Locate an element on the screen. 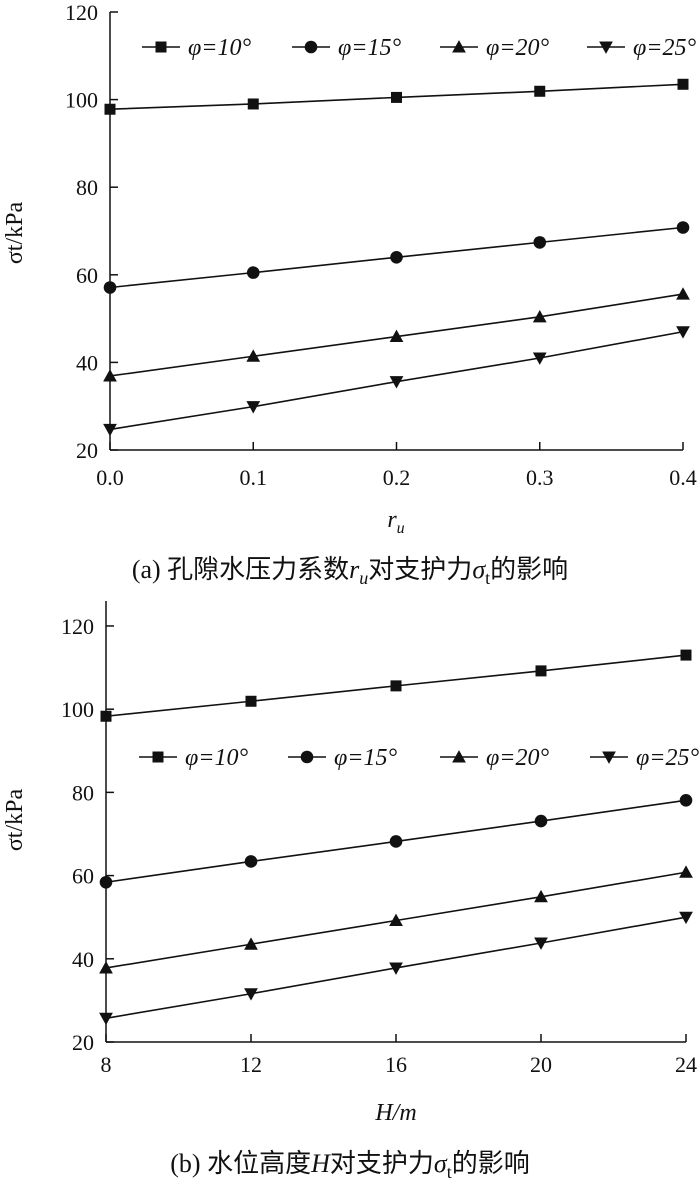 The image size is (700, 1186). x-axis-label-b: H/m is located at coordinates (395, 1113).